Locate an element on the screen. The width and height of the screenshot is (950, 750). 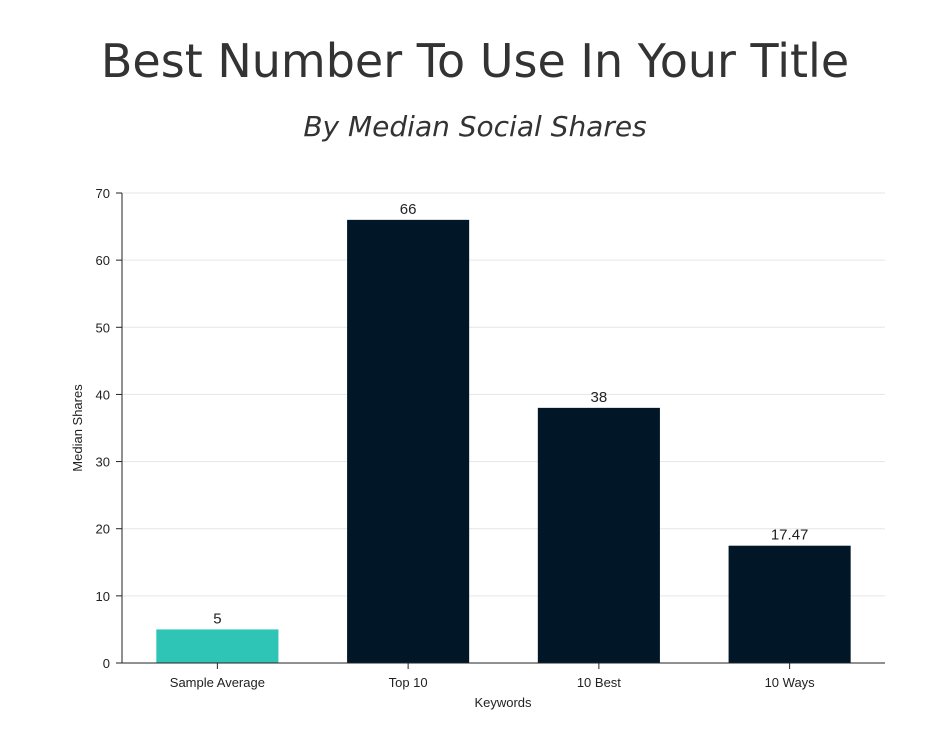
y-tick-label: 30 is located at coordinates (103, 462).